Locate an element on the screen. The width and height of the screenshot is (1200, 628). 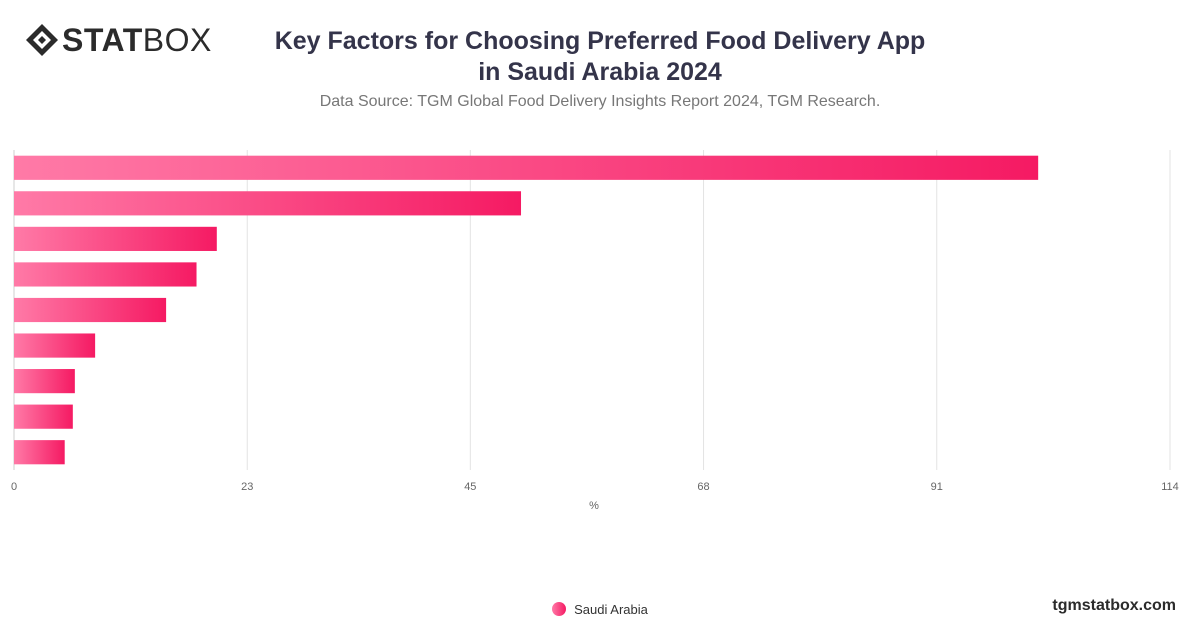
diamond-icon is located at coordinates (42, 40).